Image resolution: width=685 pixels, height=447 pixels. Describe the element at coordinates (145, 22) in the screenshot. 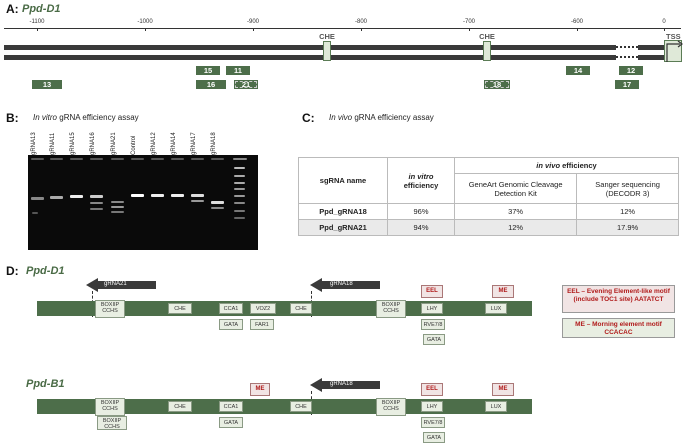

I see `tick-label: -1000` at that location.